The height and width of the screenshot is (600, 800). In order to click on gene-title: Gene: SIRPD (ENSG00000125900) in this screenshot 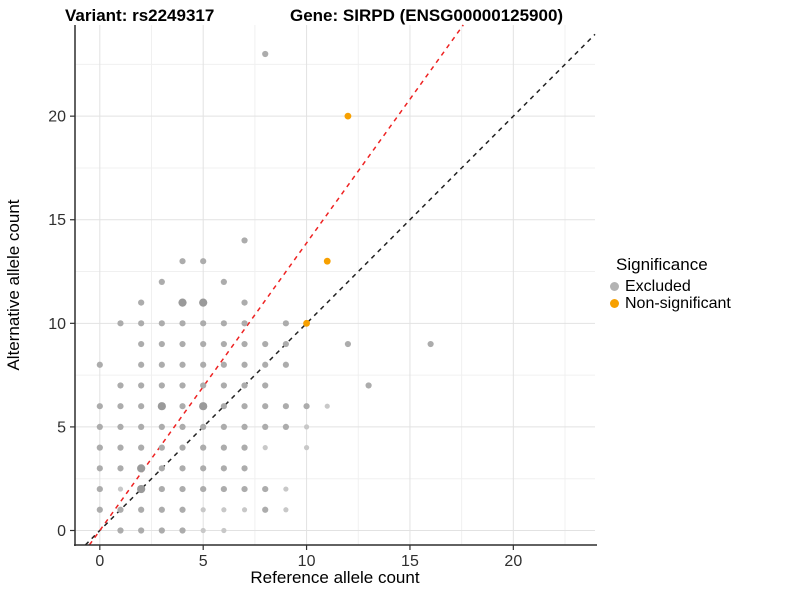, I will do `click(427, 15)`.